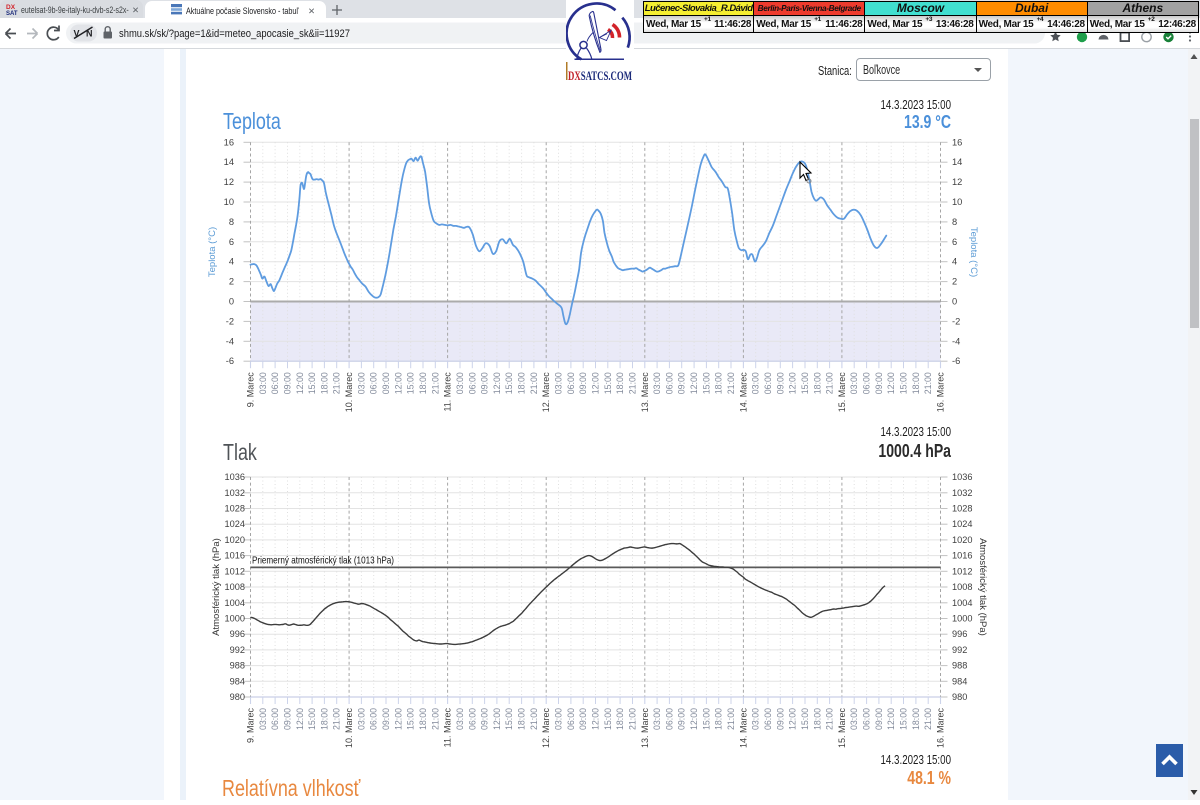  I want to click on svg-text: 12, so click(229, 182).